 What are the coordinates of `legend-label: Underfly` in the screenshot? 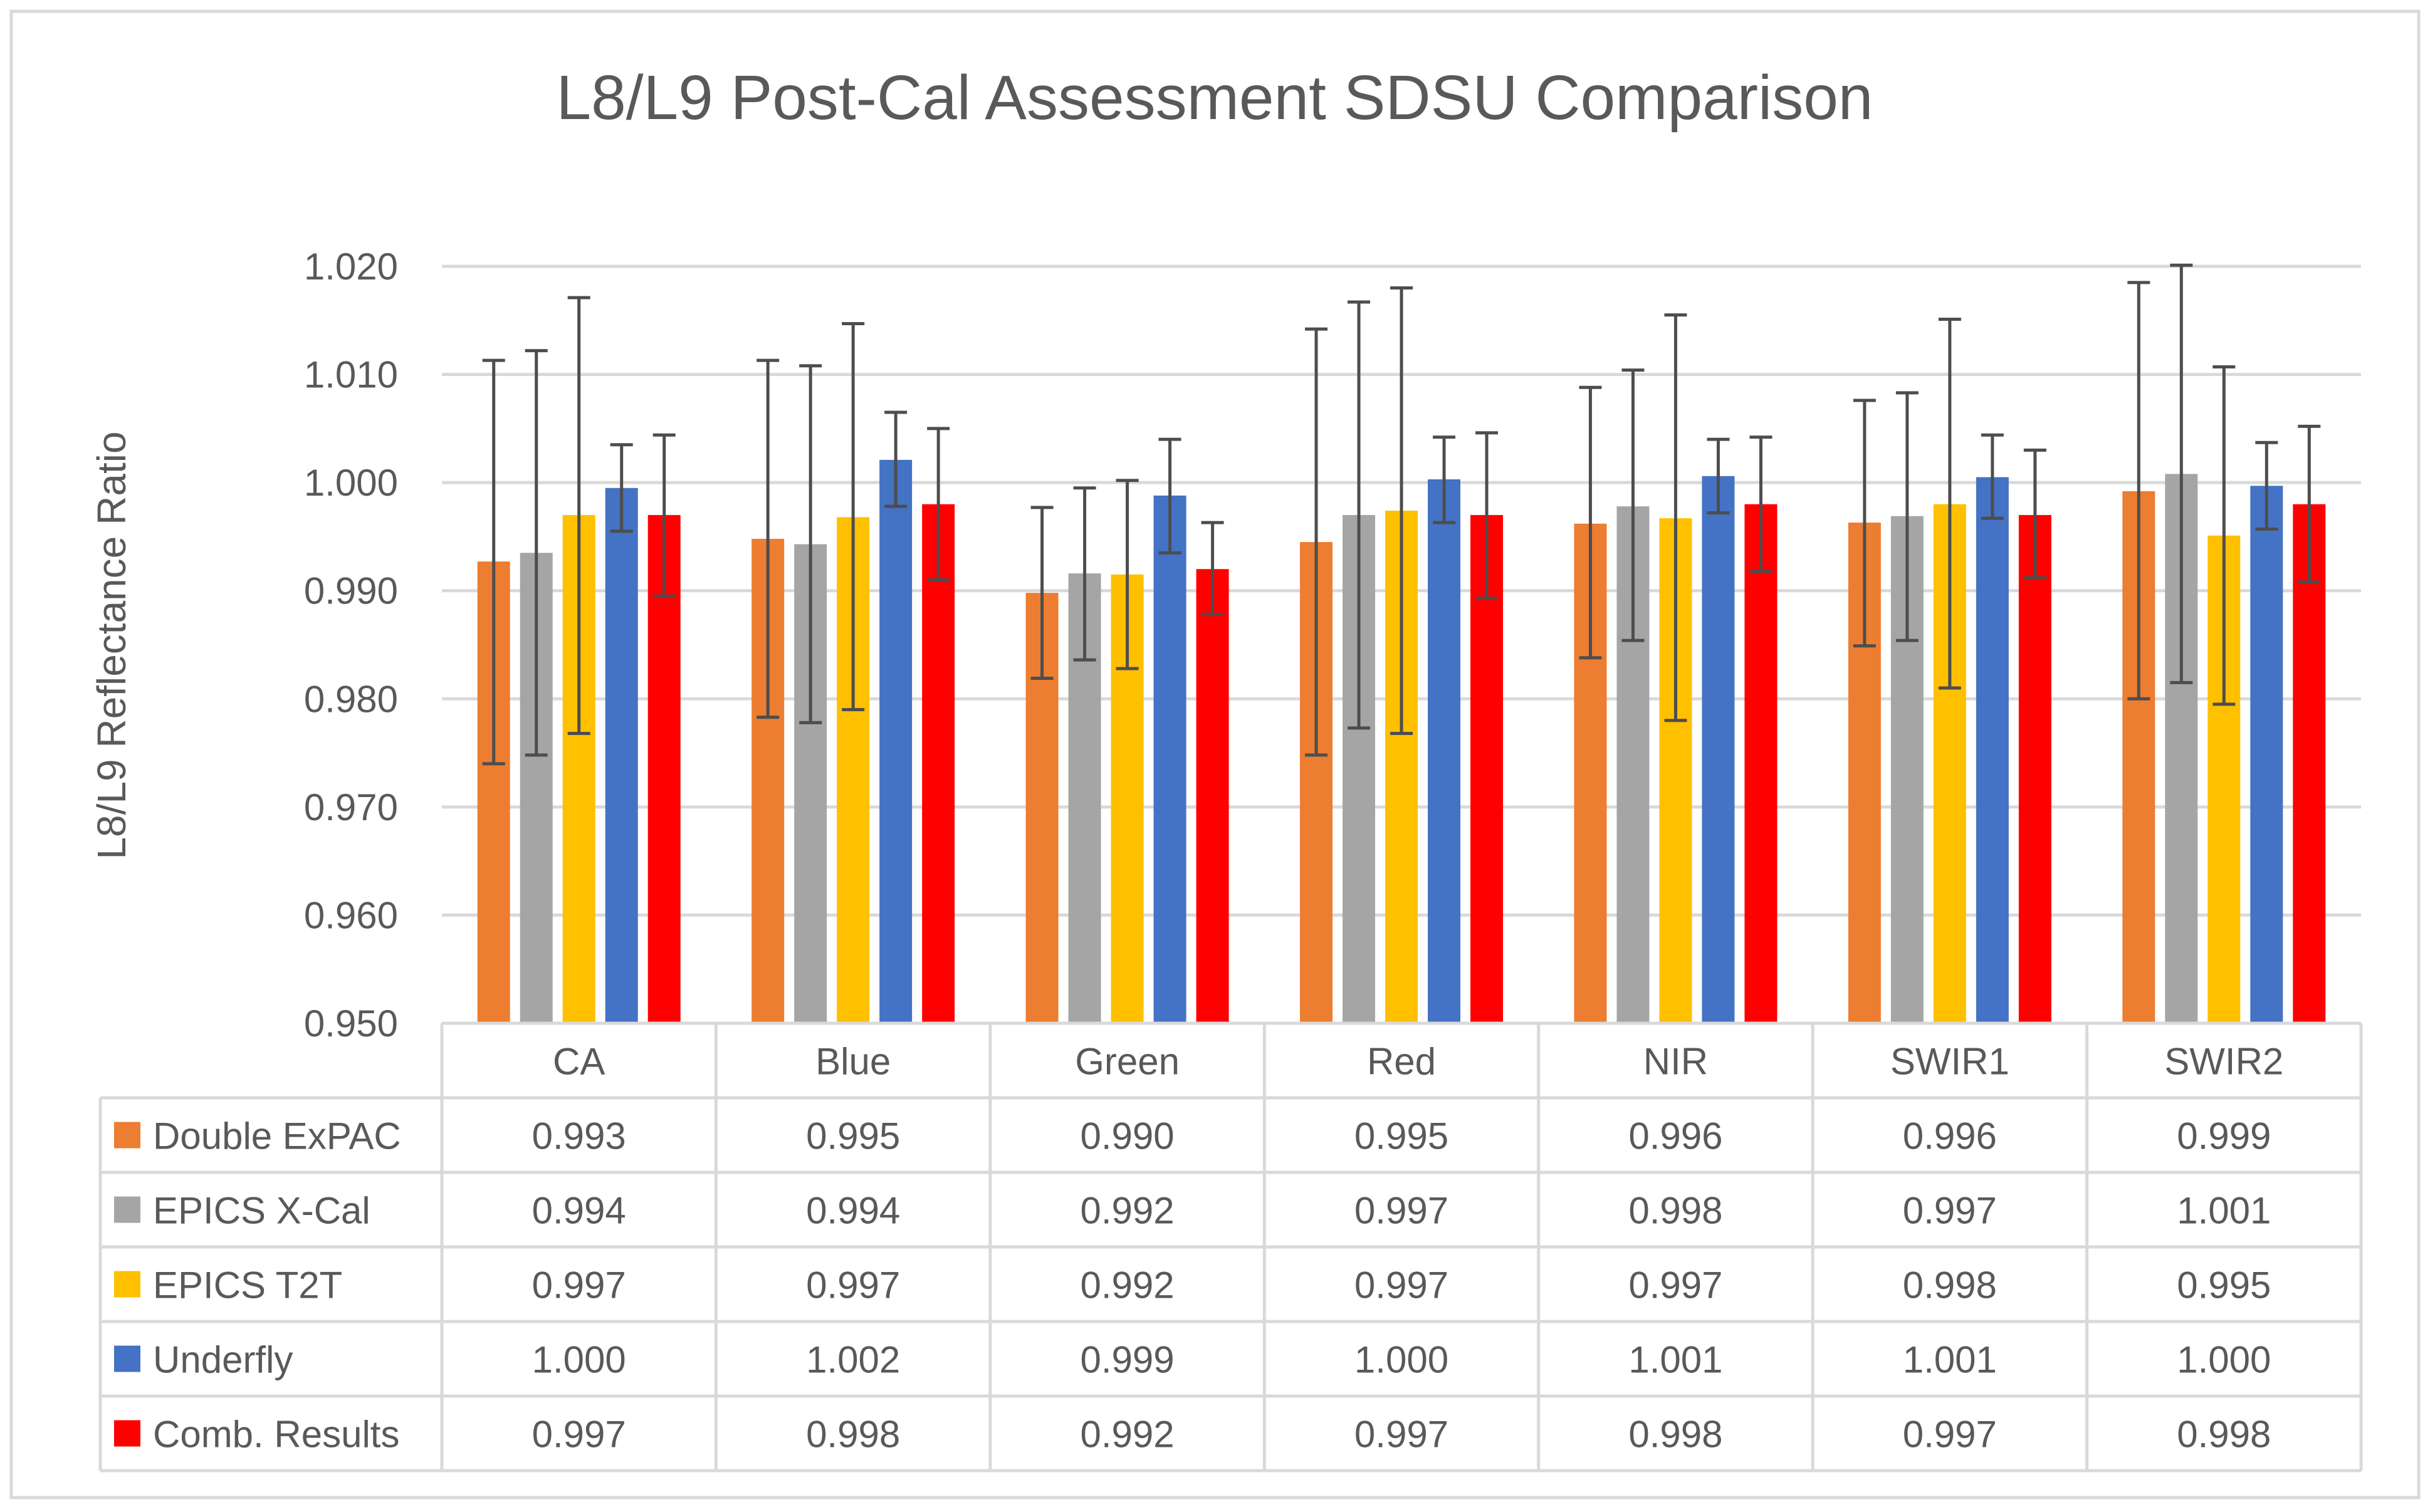 It's located at (223, 1360).